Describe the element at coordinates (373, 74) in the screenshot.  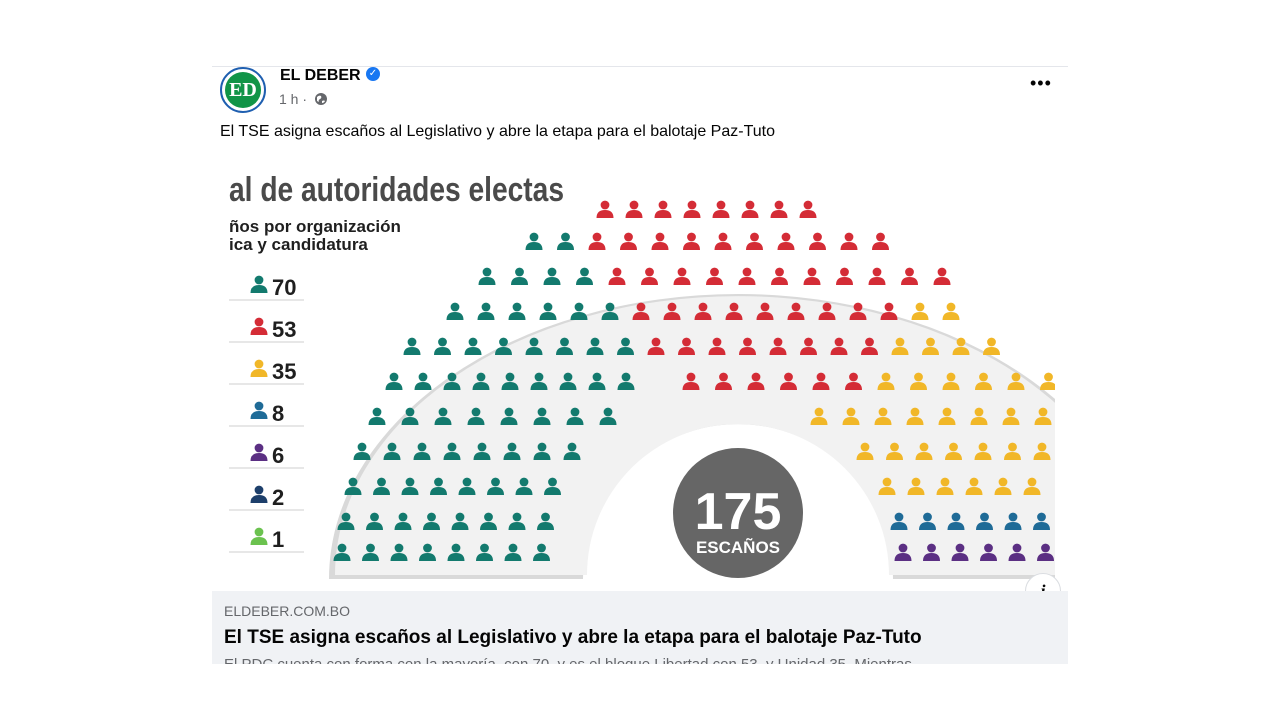
I see `verified-badge-icon: ✓` at that location.